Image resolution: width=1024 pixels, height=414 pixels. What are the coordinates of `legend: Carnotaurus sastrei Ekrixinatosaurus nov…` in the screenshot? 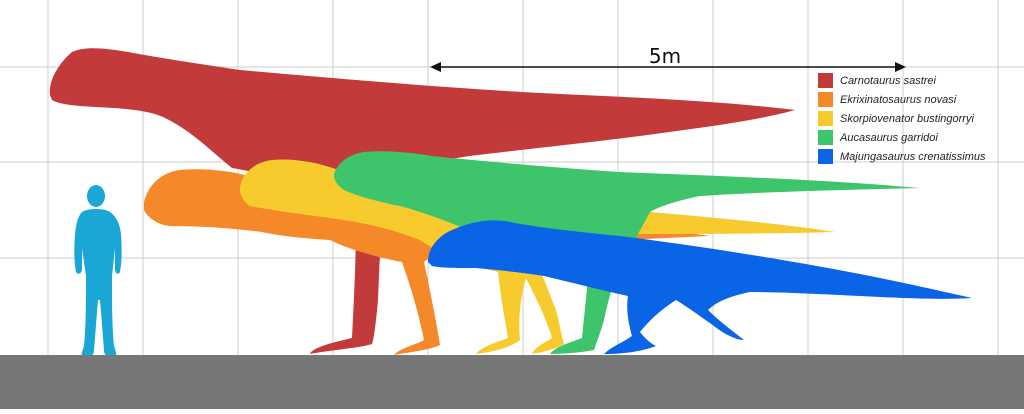 It's located at (918, 118).